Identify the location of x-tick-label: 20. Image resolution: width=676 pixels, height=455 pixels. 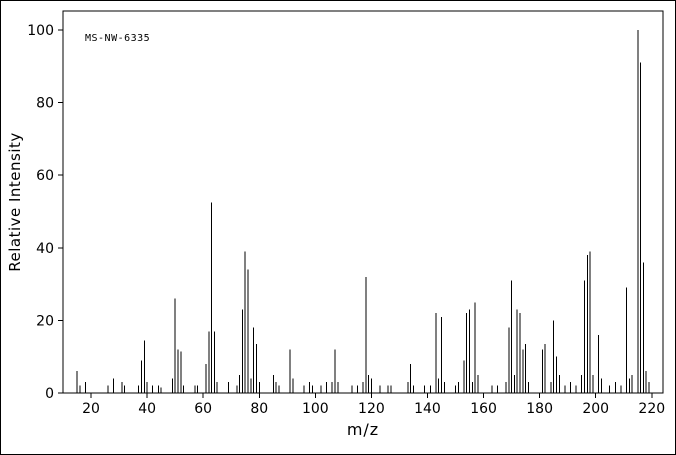
(91, 409).